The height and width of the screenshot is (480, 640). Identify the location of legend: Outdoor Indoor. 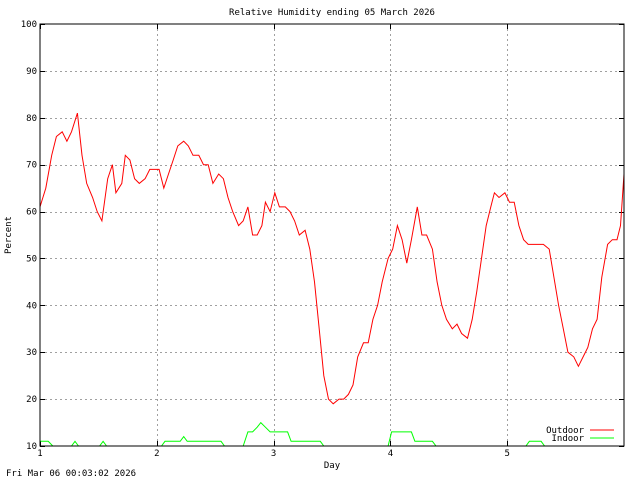
(580, 435).